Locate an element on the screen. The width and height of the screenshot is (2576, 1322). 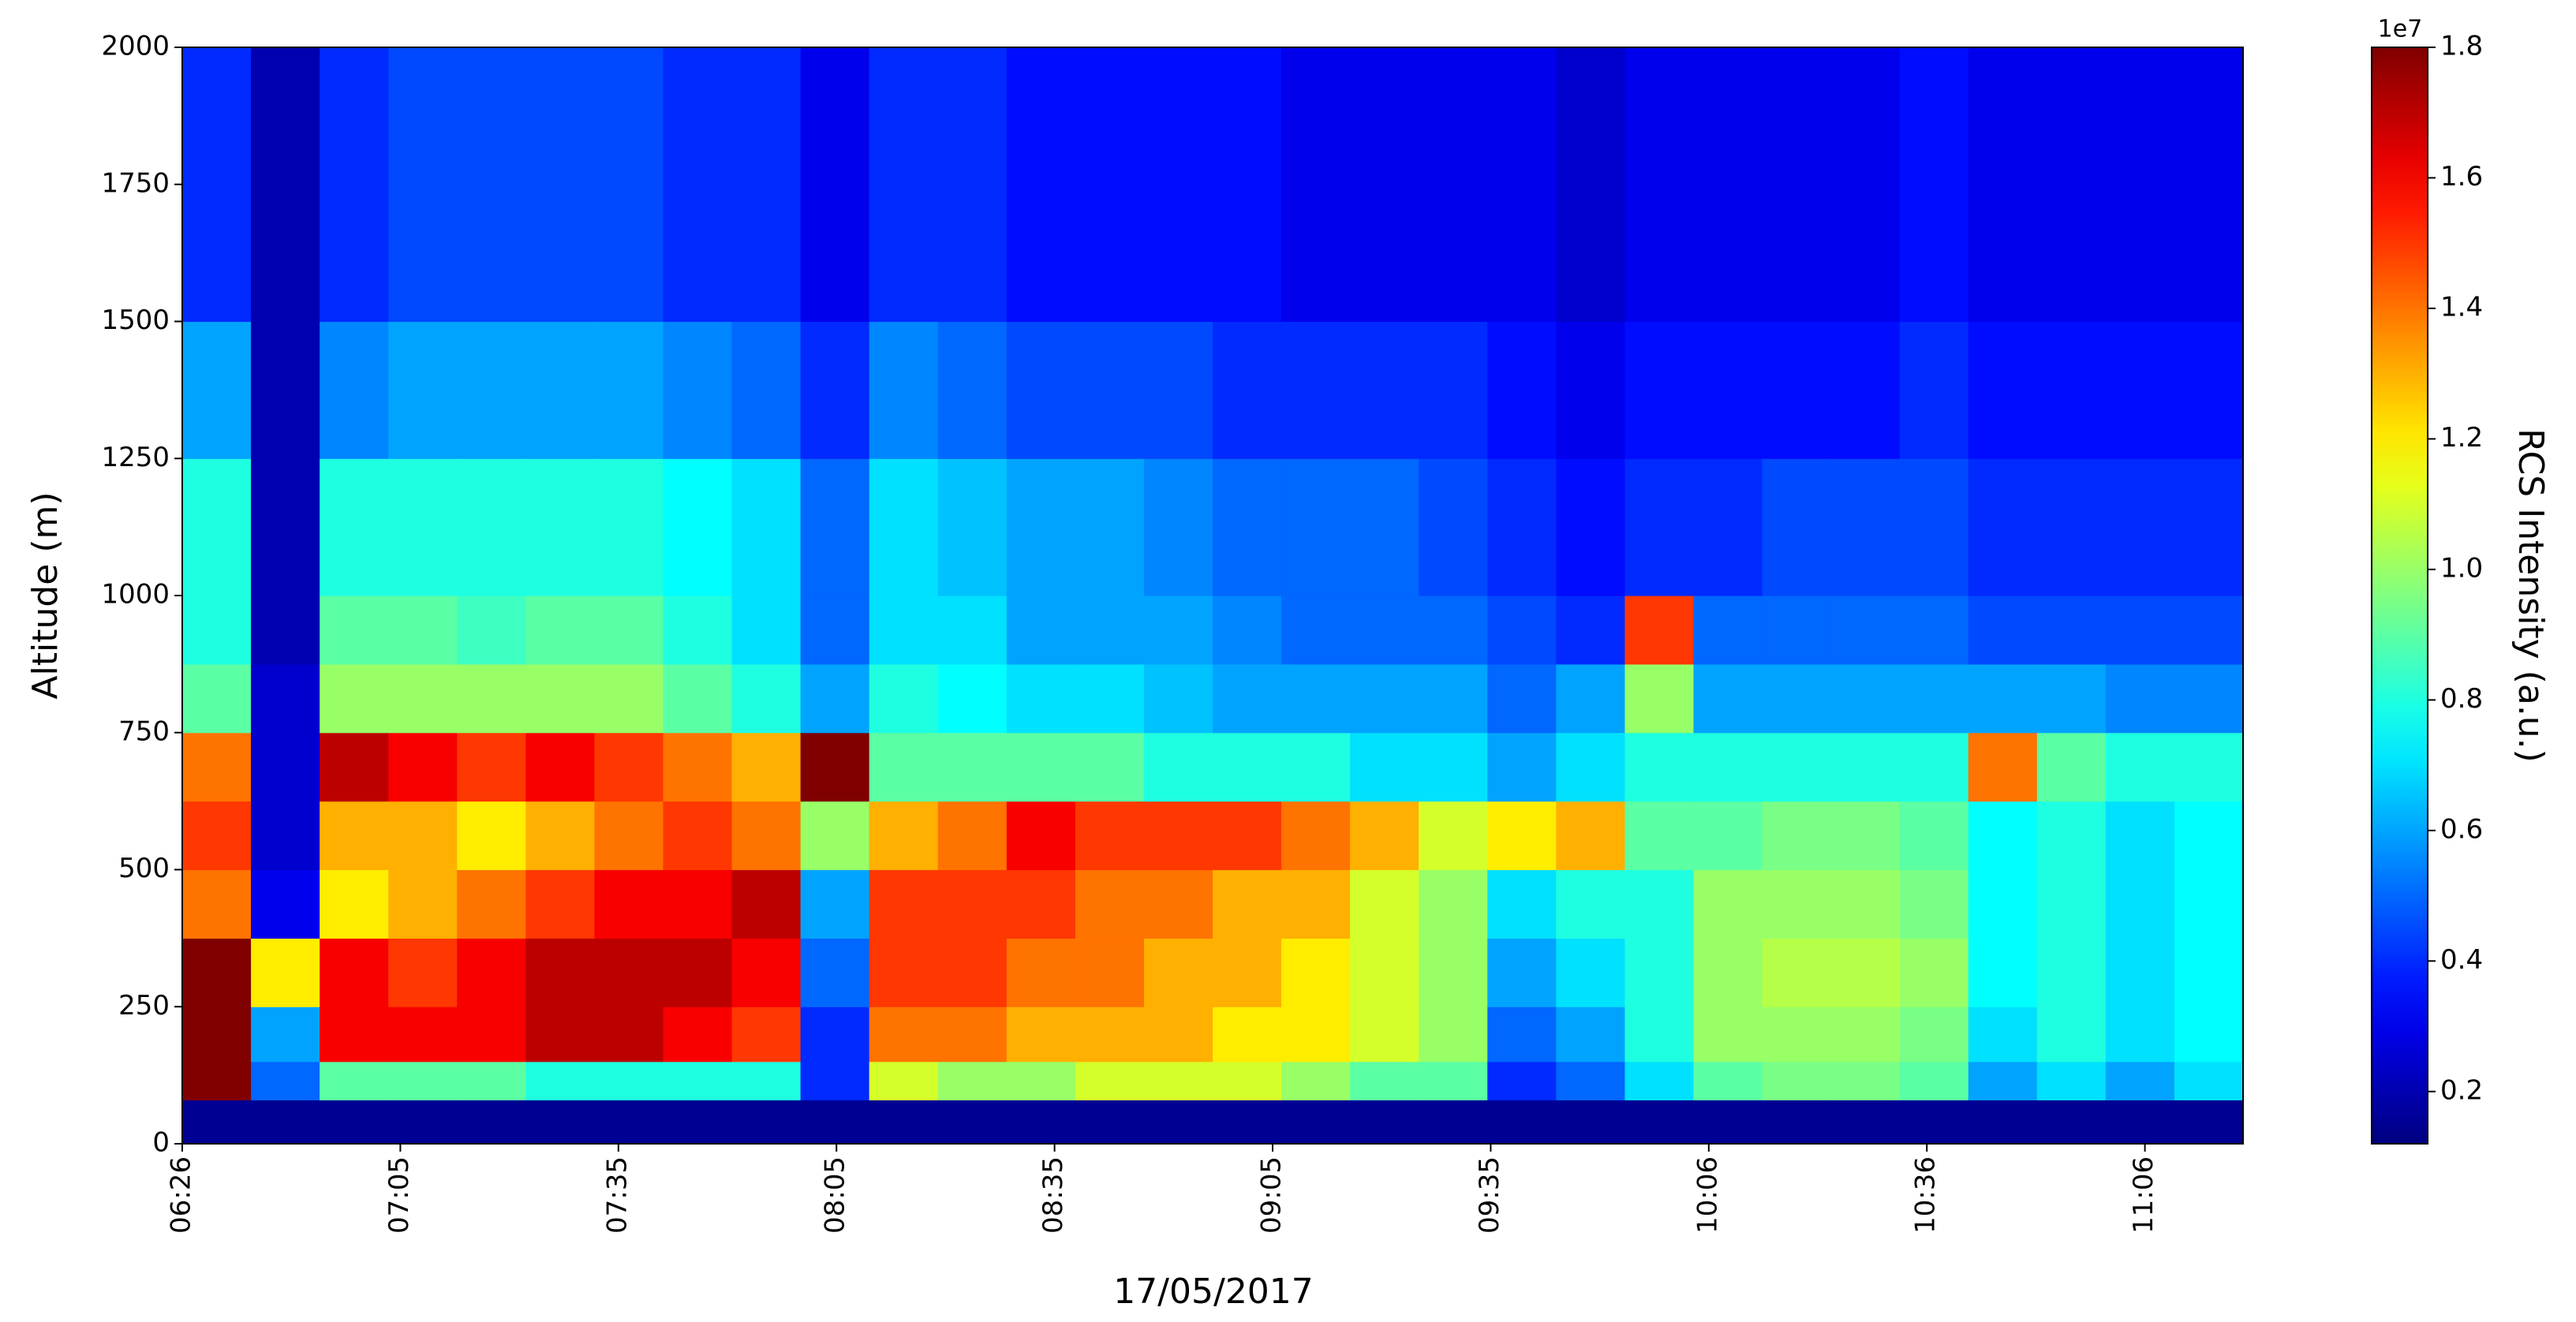
y-tick-label: 1000 is located at coordinates (135, 595).